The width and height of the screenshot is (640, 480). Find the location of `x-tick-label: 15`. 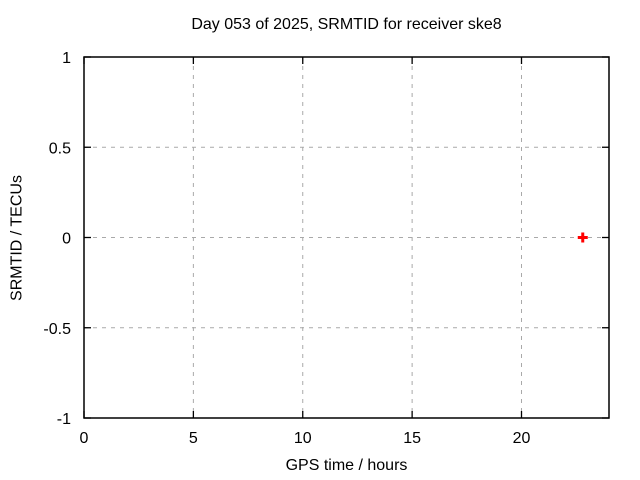

x-tick-label: 15 is located at coordinates (412, 438).